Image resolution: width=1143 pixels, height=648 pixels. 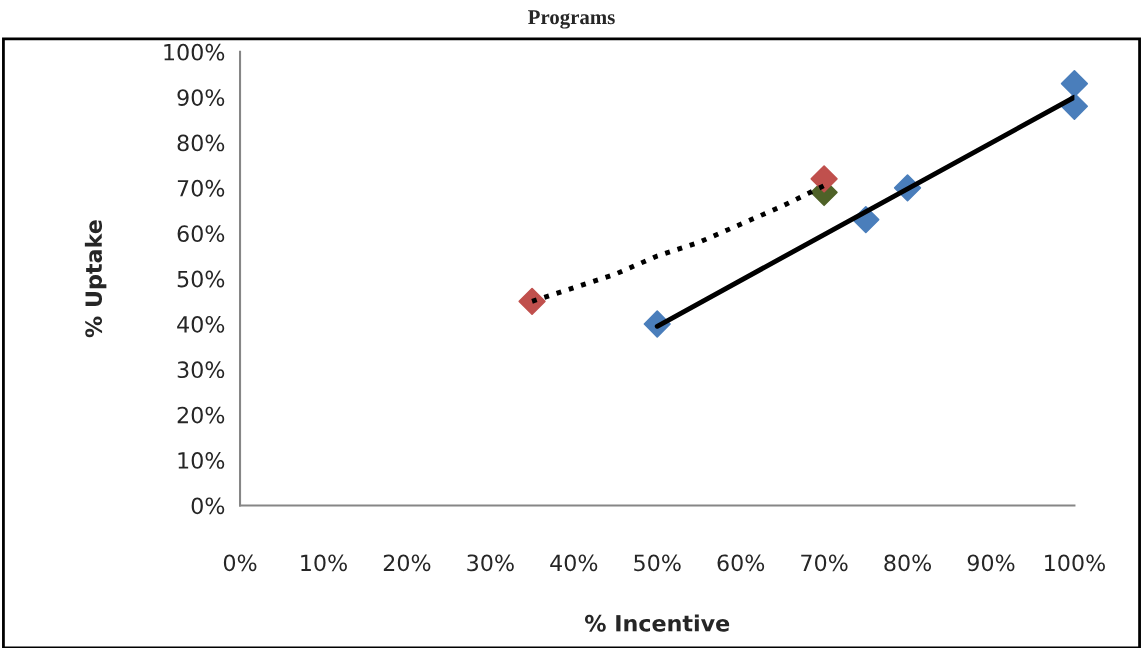 I want to click on y-tick-label: 100%, so click(x=194, y=52).